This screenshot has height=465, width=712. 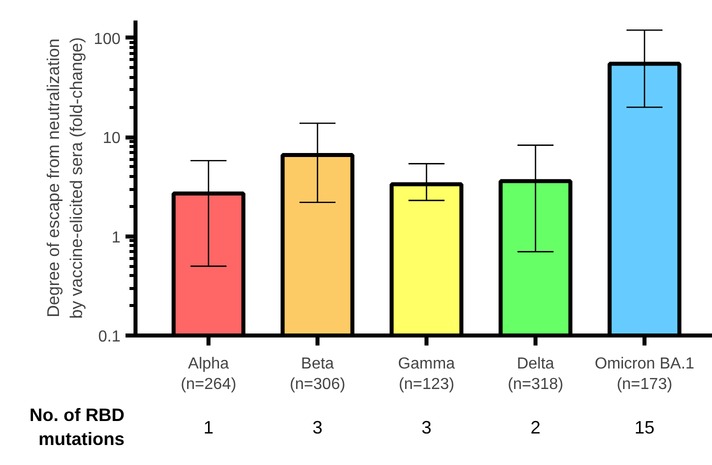 What do you see at coordinates (427, 374) in the screenshot?
I see `x-tick-label: Gamma (n=123)` at bounding box center [427, 374].